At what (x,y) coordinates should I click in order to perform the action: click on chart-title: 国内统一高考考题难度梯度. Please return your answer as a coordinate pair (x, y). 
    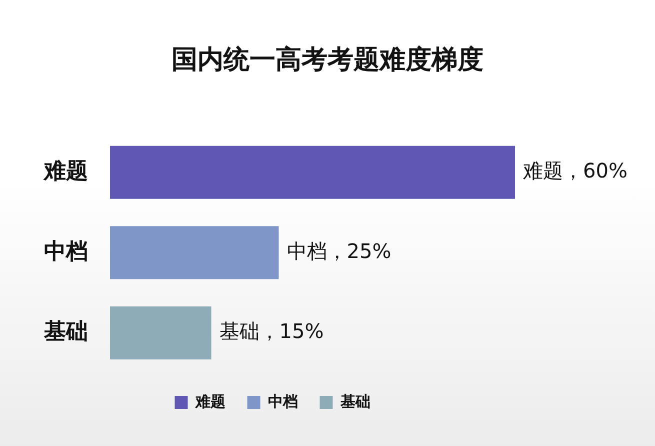
    Looking at the image, I should click on (327, 60).